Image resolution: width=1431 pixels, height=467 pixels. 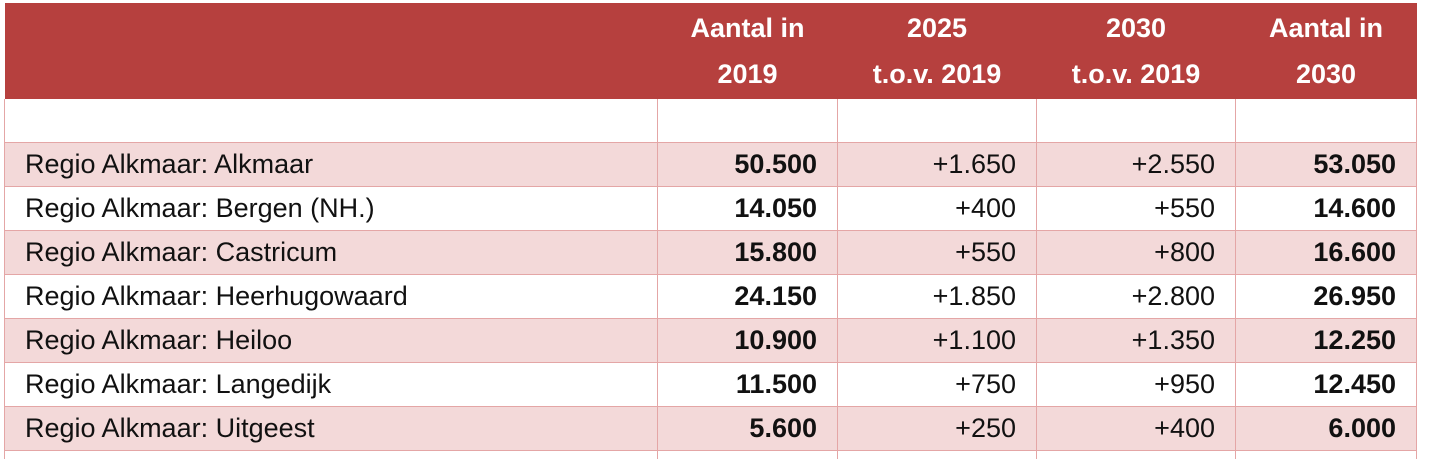 What do you see at coordinates (747, 252) in the screenshot?
I see `count-2019-cell: 15.800` at bounding box center [747, 252].